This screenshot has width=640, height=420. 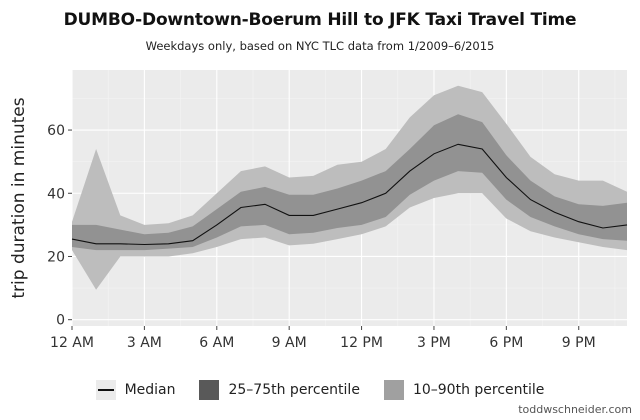 I want to click on x-tick-label: 6 PM, so click(x=506, y=343).